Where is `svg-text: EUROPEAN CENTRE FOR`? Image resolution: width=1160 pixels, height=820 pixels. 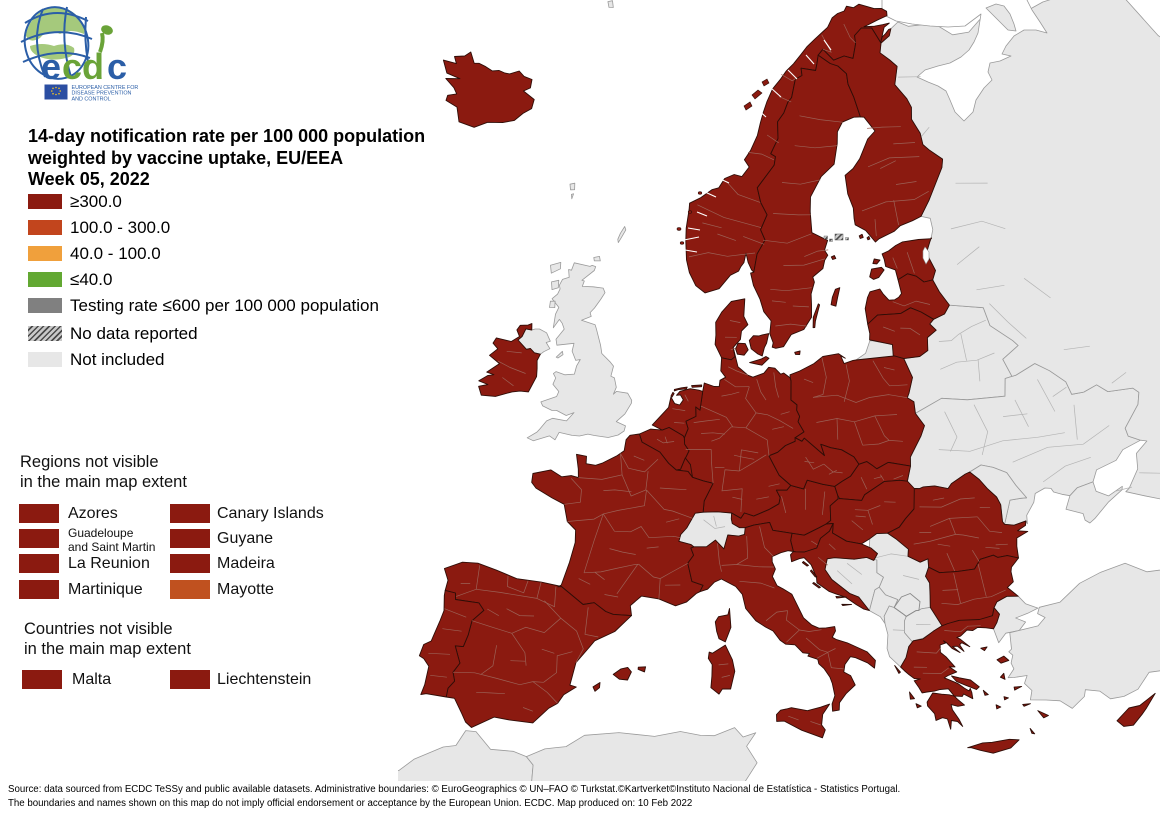
svg-text: EUROPEAN CENTRE FOR is located at coordinates (105, 88).